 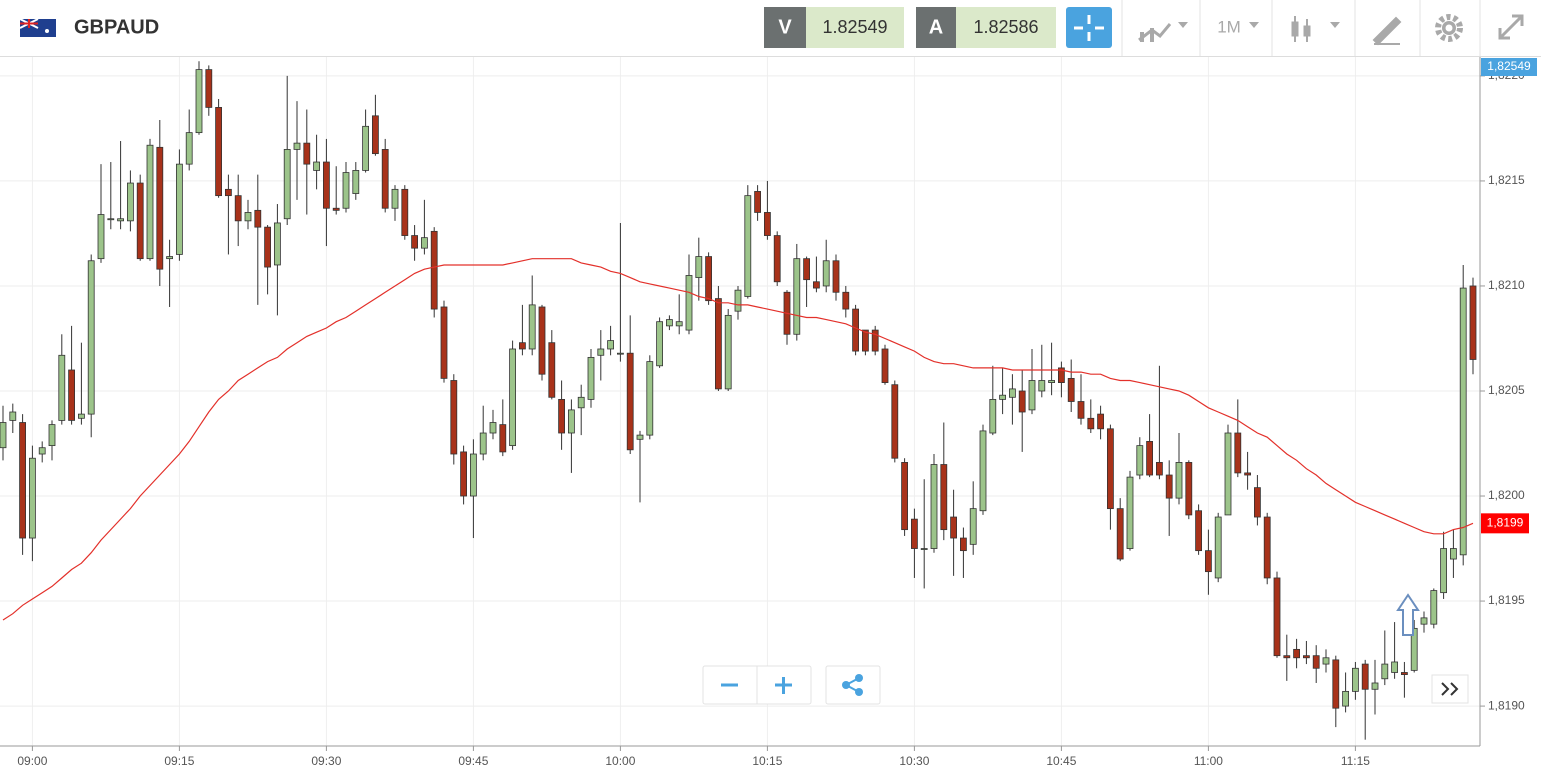 What do you see at coordinates (1254, 25) in the screenshot?
I see `timeframe-caret` at bounding box center [1254, 25].